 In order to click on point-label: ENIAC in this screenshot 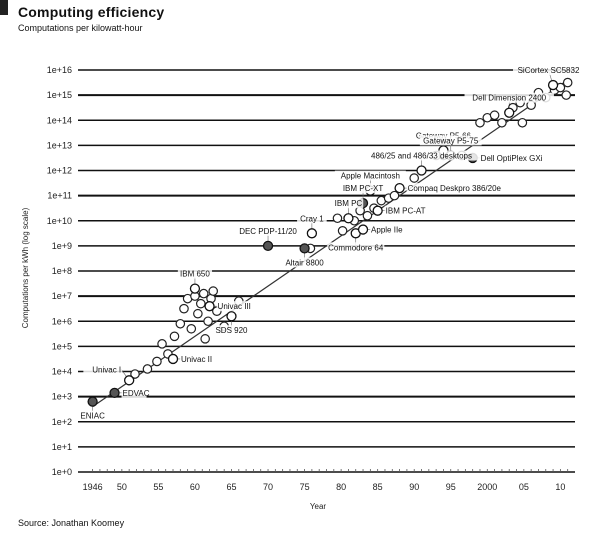, I will do `click(92, 416)`.